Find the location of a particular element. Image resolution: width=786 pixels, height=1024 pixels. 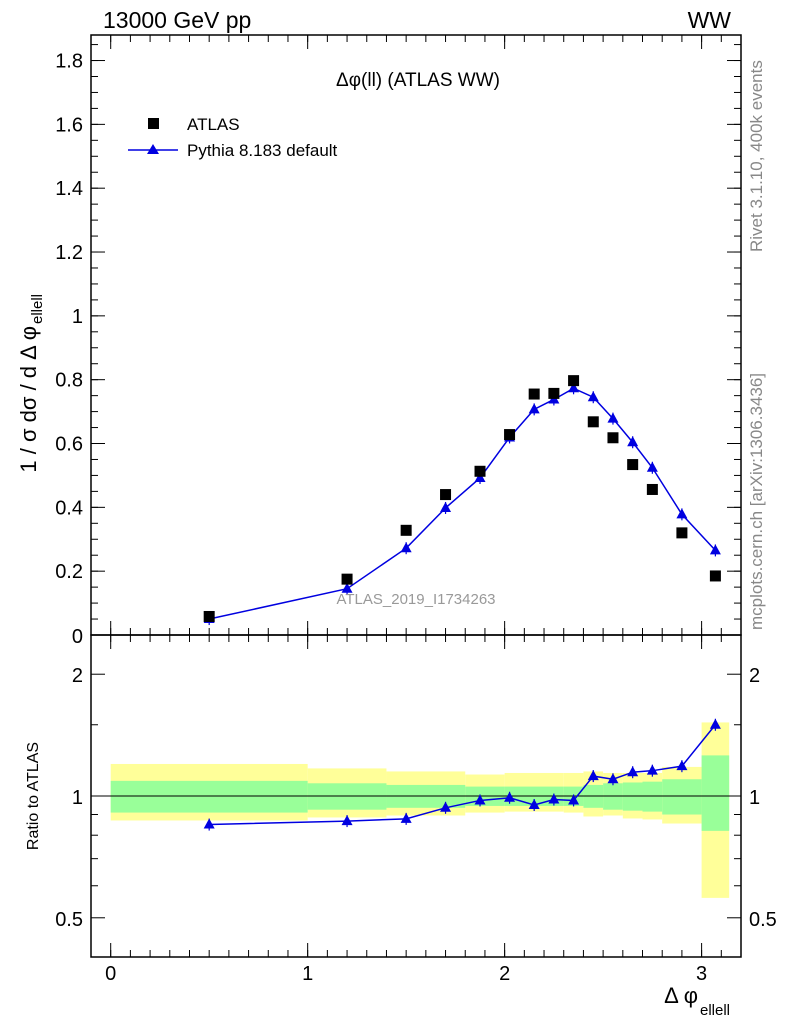

main-ytick-label: 1.8 is located at coordinates (69, 62).